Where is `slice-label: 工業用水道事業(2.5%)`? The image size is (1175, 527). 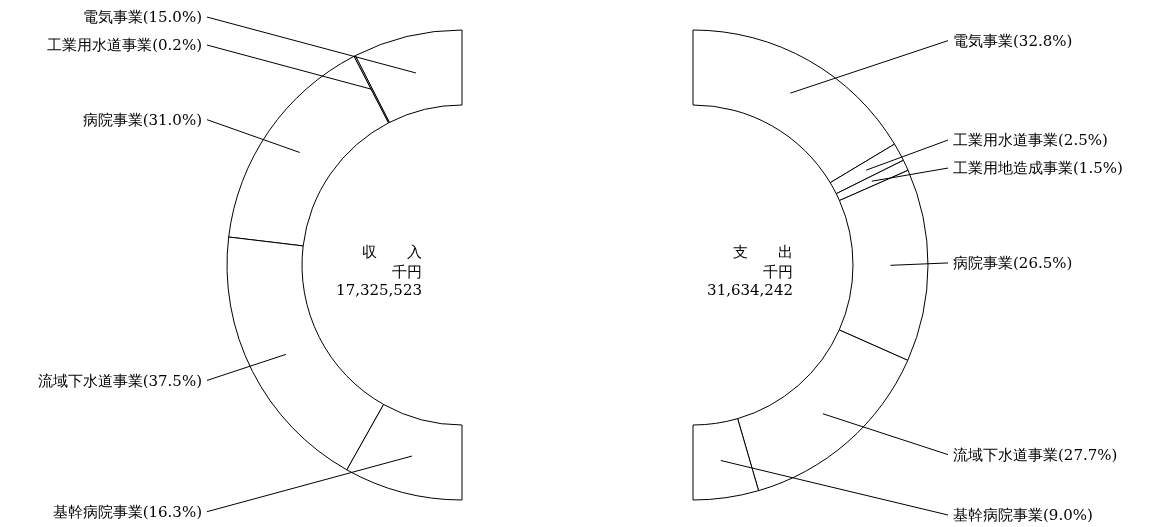 slice-label: 工業用水道事業(2.5%) is located at coordinates (1030, 140).